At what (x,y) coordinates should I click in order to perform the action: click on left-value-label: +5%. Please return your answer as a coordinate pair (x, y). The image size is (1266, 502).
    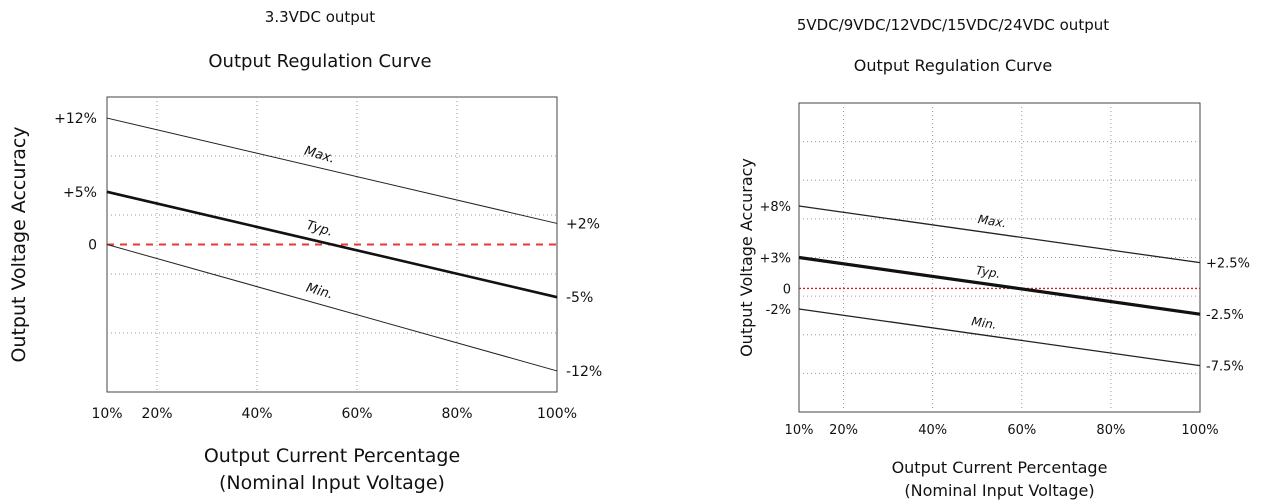
    Looking at the image, I should click on (80, 193).